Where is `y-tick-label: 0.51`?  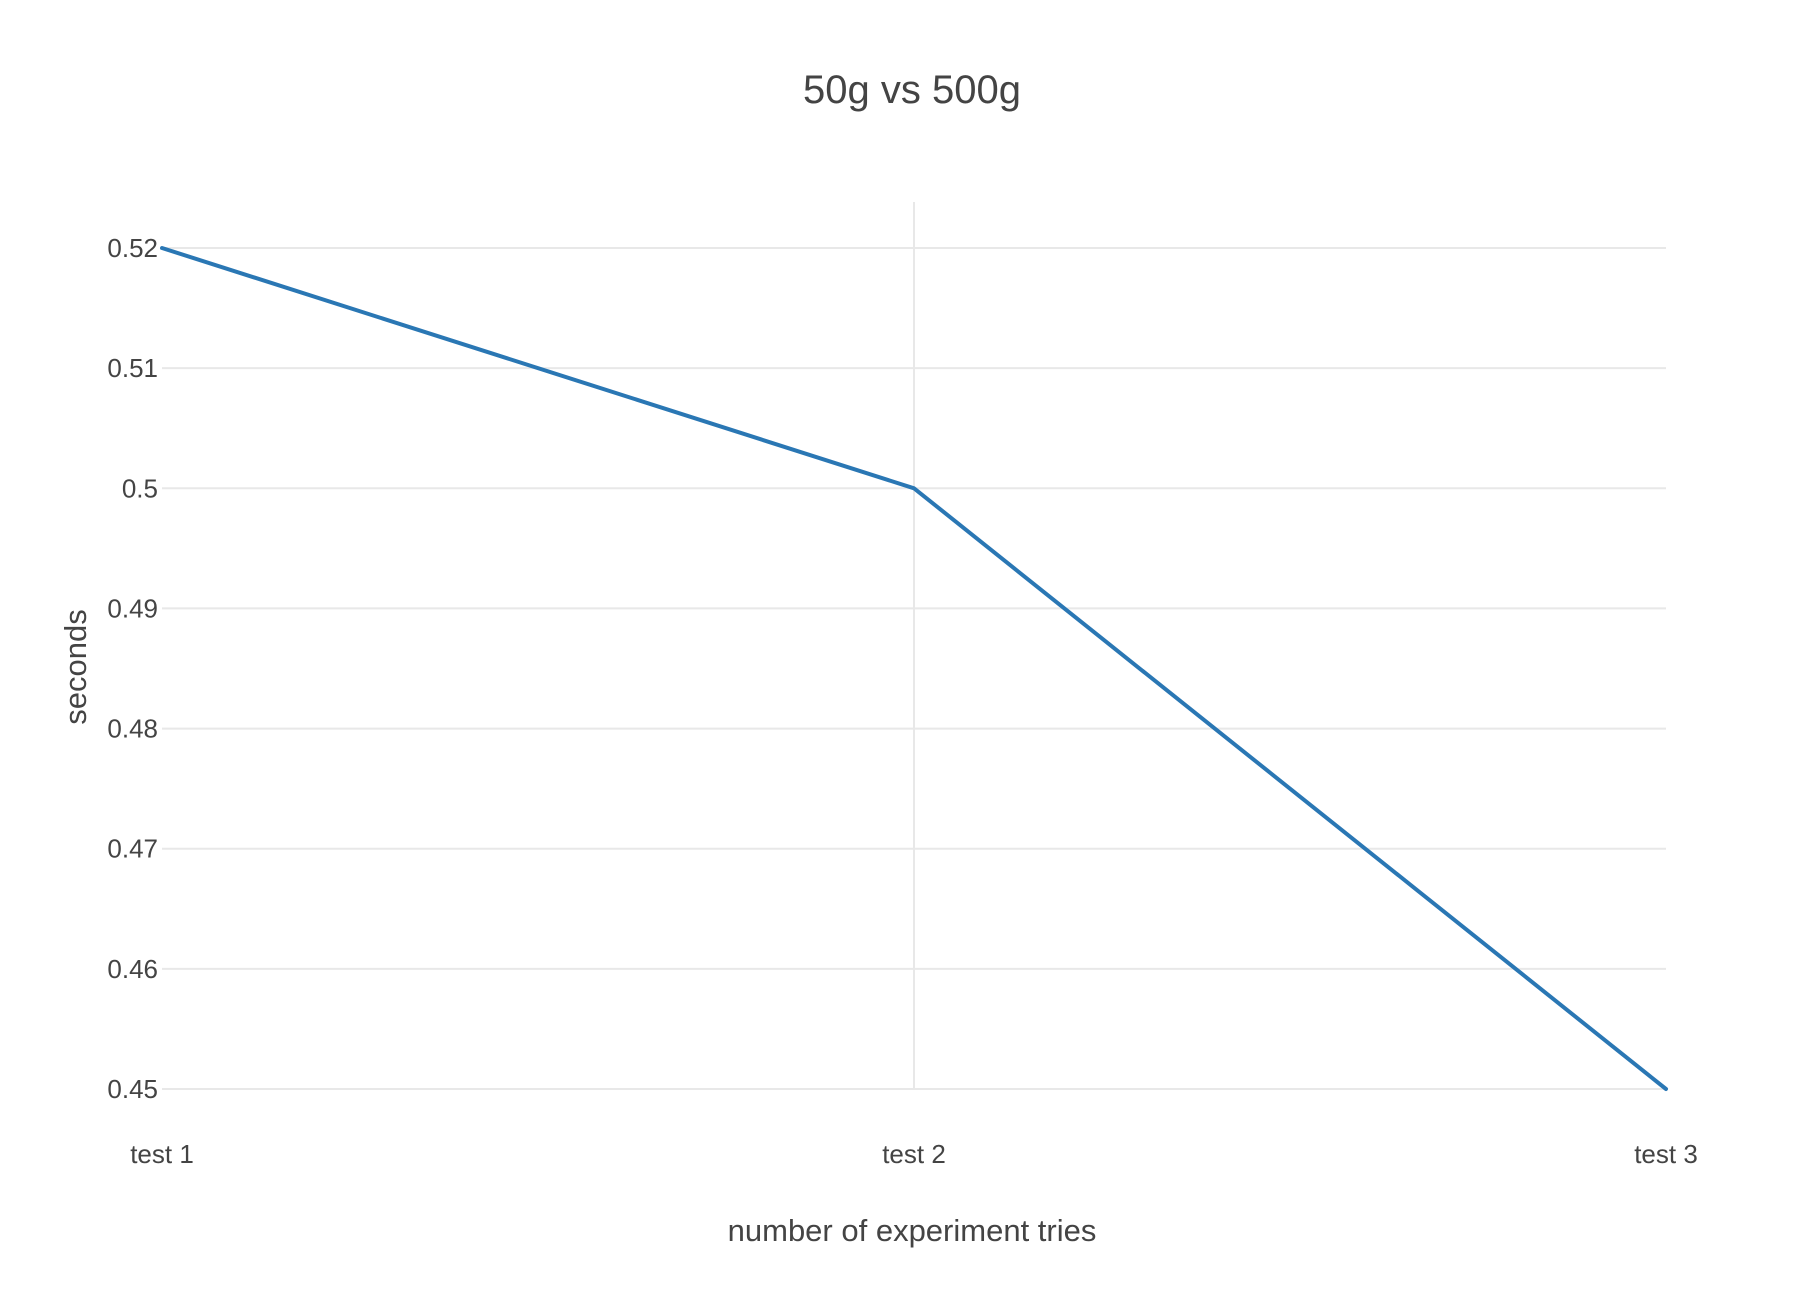 y-tick-label: 0.51 is located at coordinates (132, 368).